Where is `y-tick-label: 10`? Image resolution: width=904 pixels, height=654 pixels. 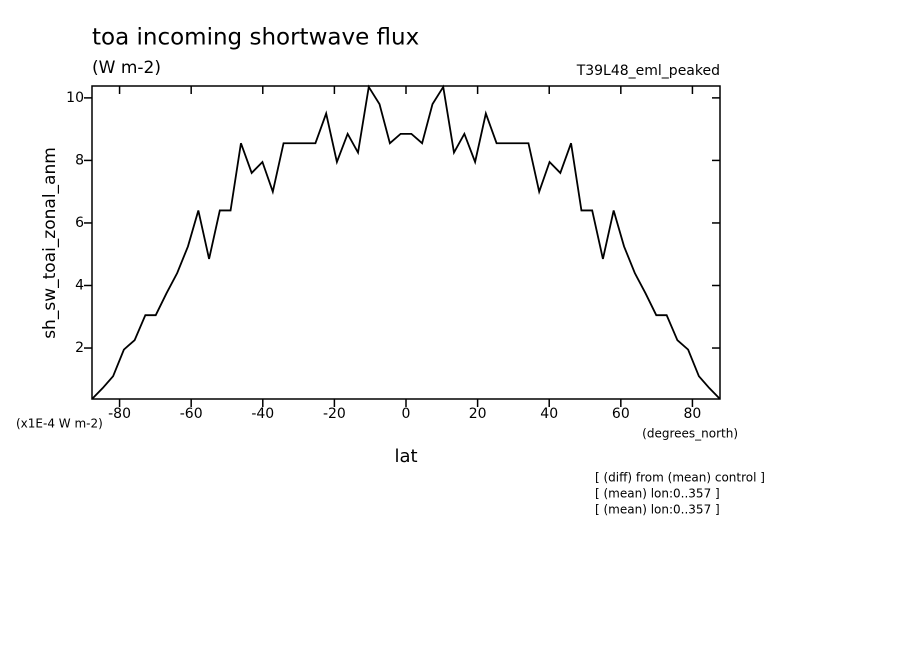
y-tick-label: 10 is located at coordinates (75, 98).